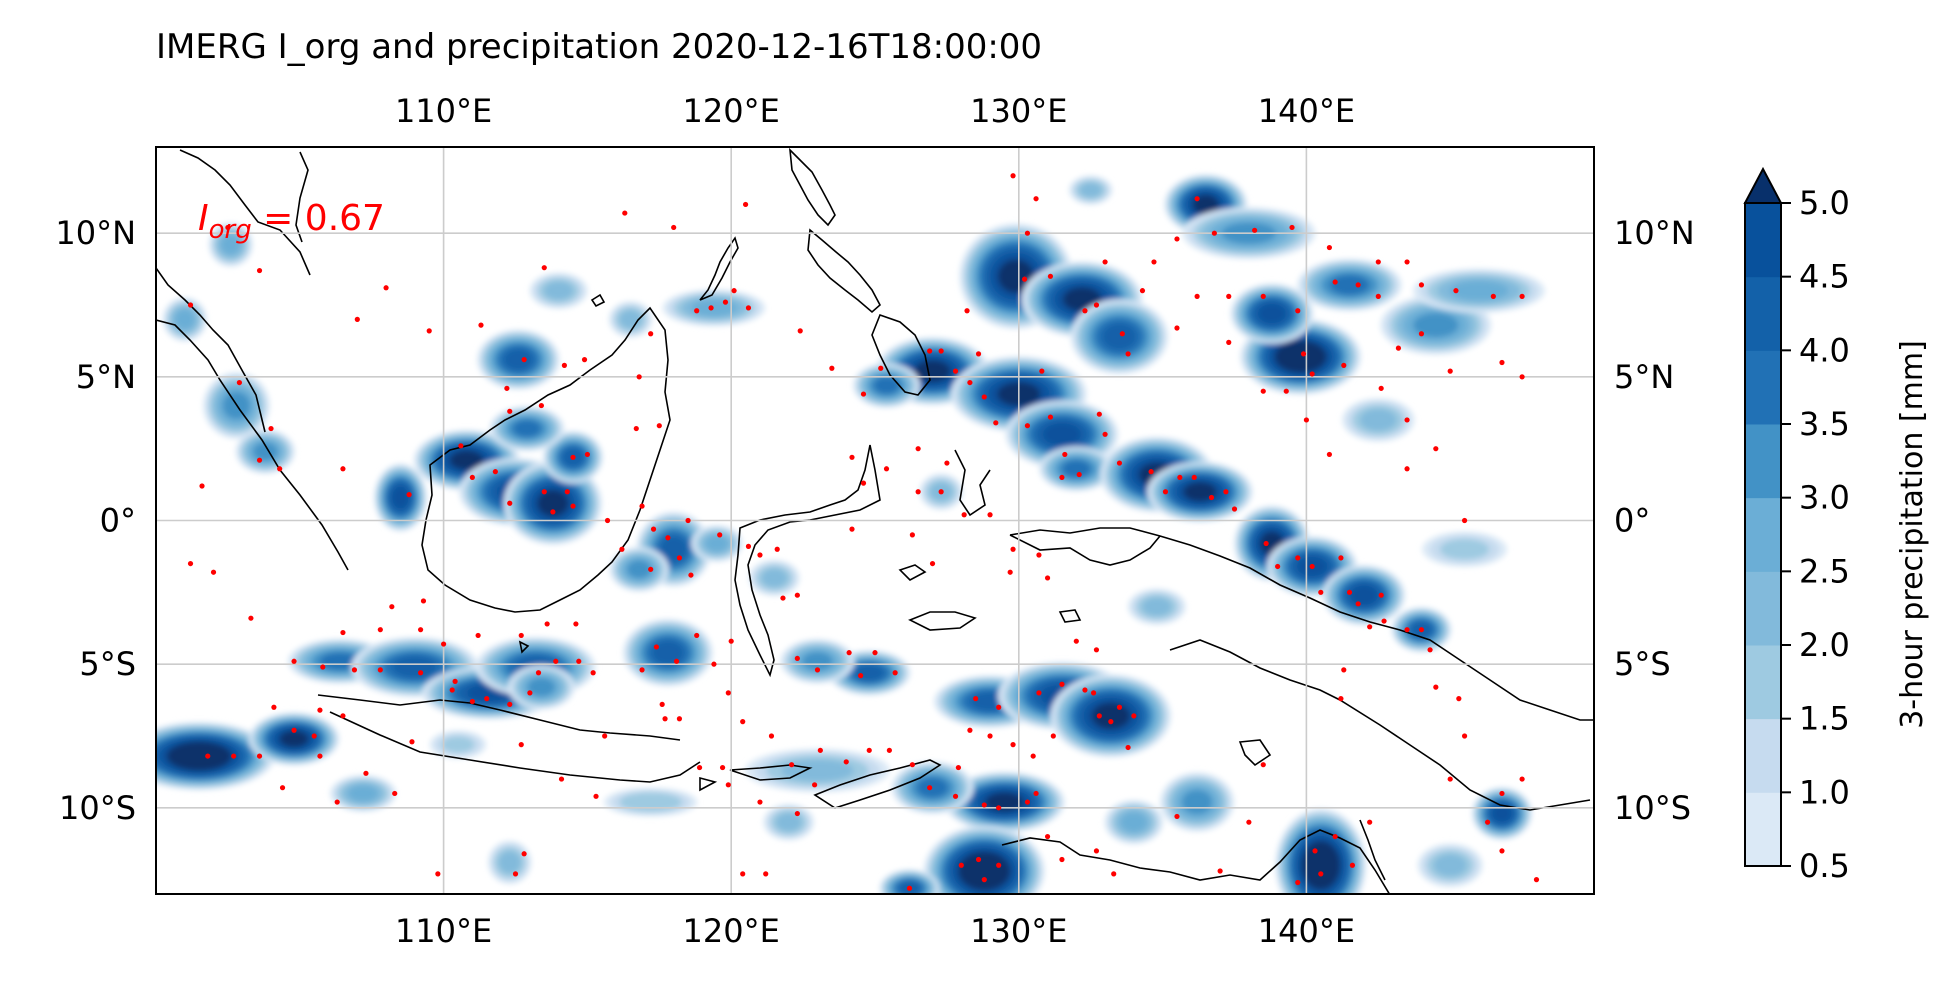 The height and width of the screenshot is (982, 1953). Describe the element at coordinates (291, 221) in the screenshot. I see `iorg-annotation: Iorg = 0.67` at that location.